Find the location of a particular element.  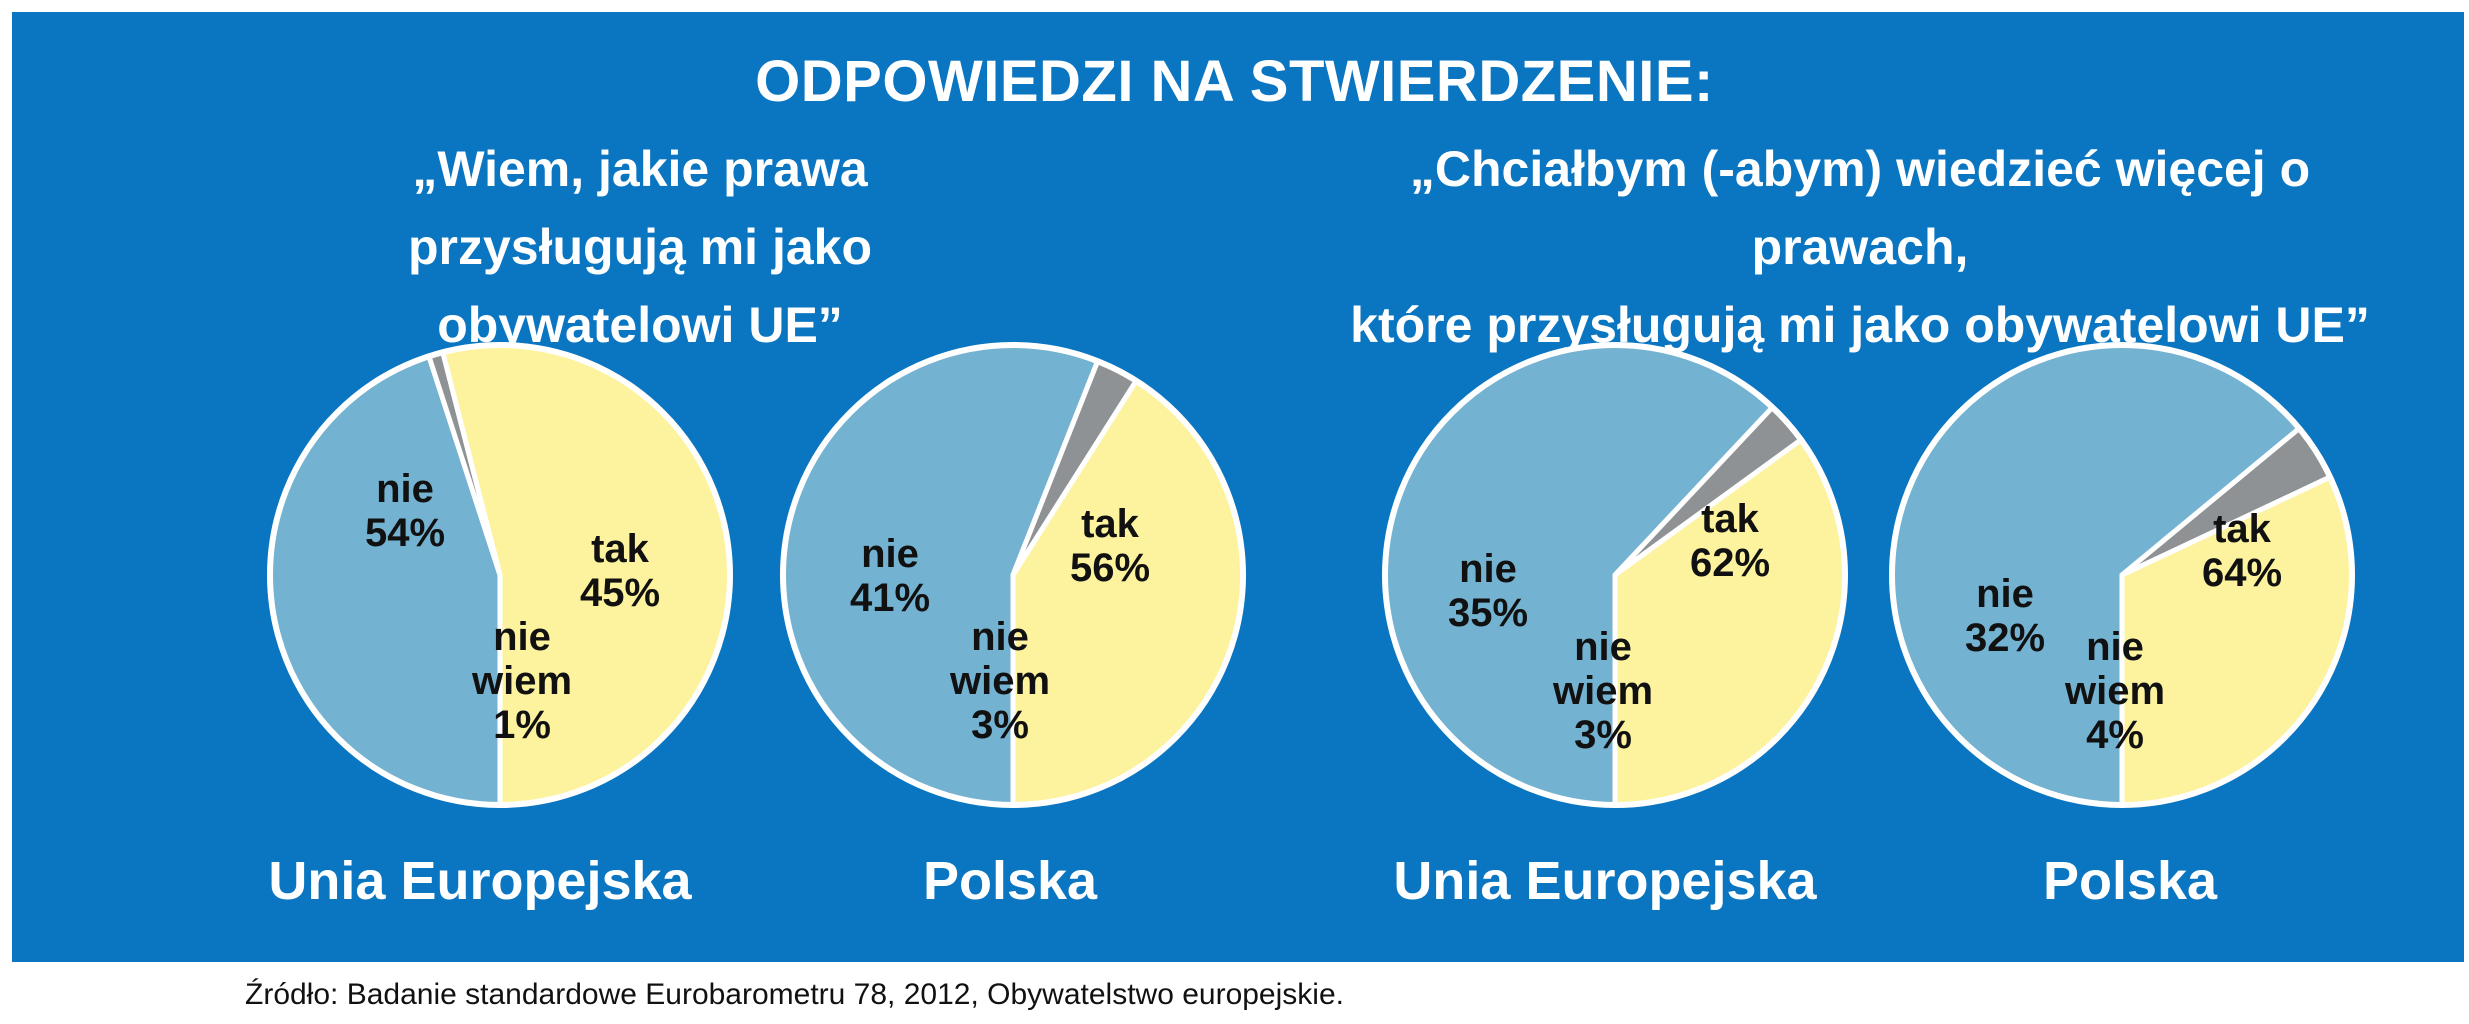

region-label-eu-1: Unia Europejska is located at coordinates (480, 881).